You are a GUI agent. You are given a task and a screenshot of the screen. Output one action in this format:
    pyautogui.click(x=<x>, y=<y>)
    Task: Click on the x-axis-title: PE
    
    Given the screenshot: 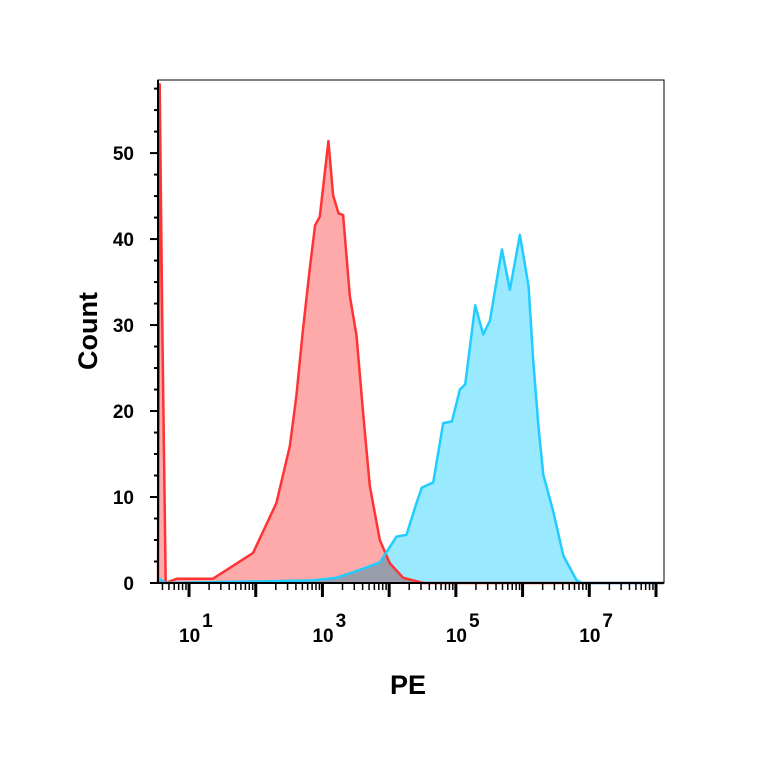 What is the action you would take?
    pyautogui.click(x=408, y=685)
    